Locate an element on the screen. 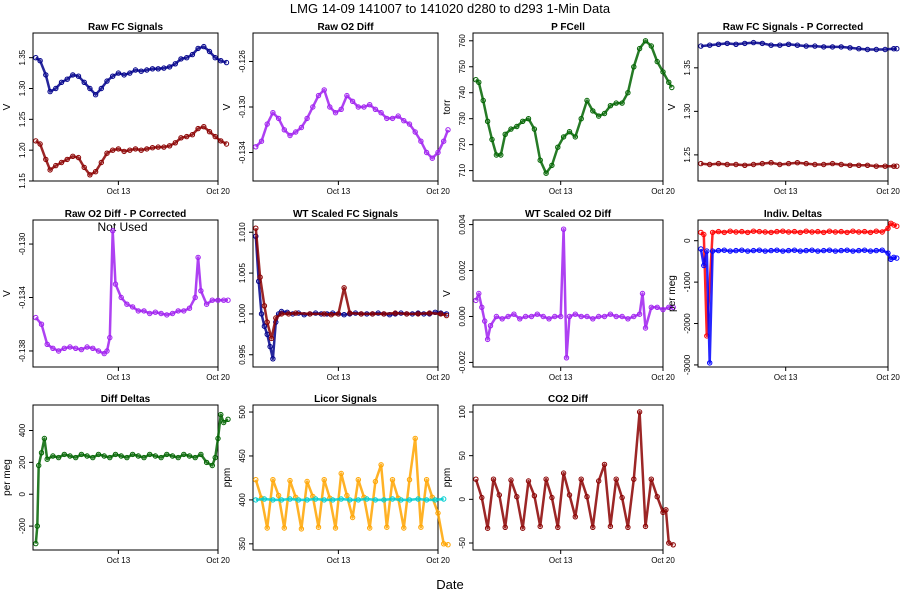 This screenshot has width=900, height=600. y-tick-label: 760 is located at coordinates (462, 41).